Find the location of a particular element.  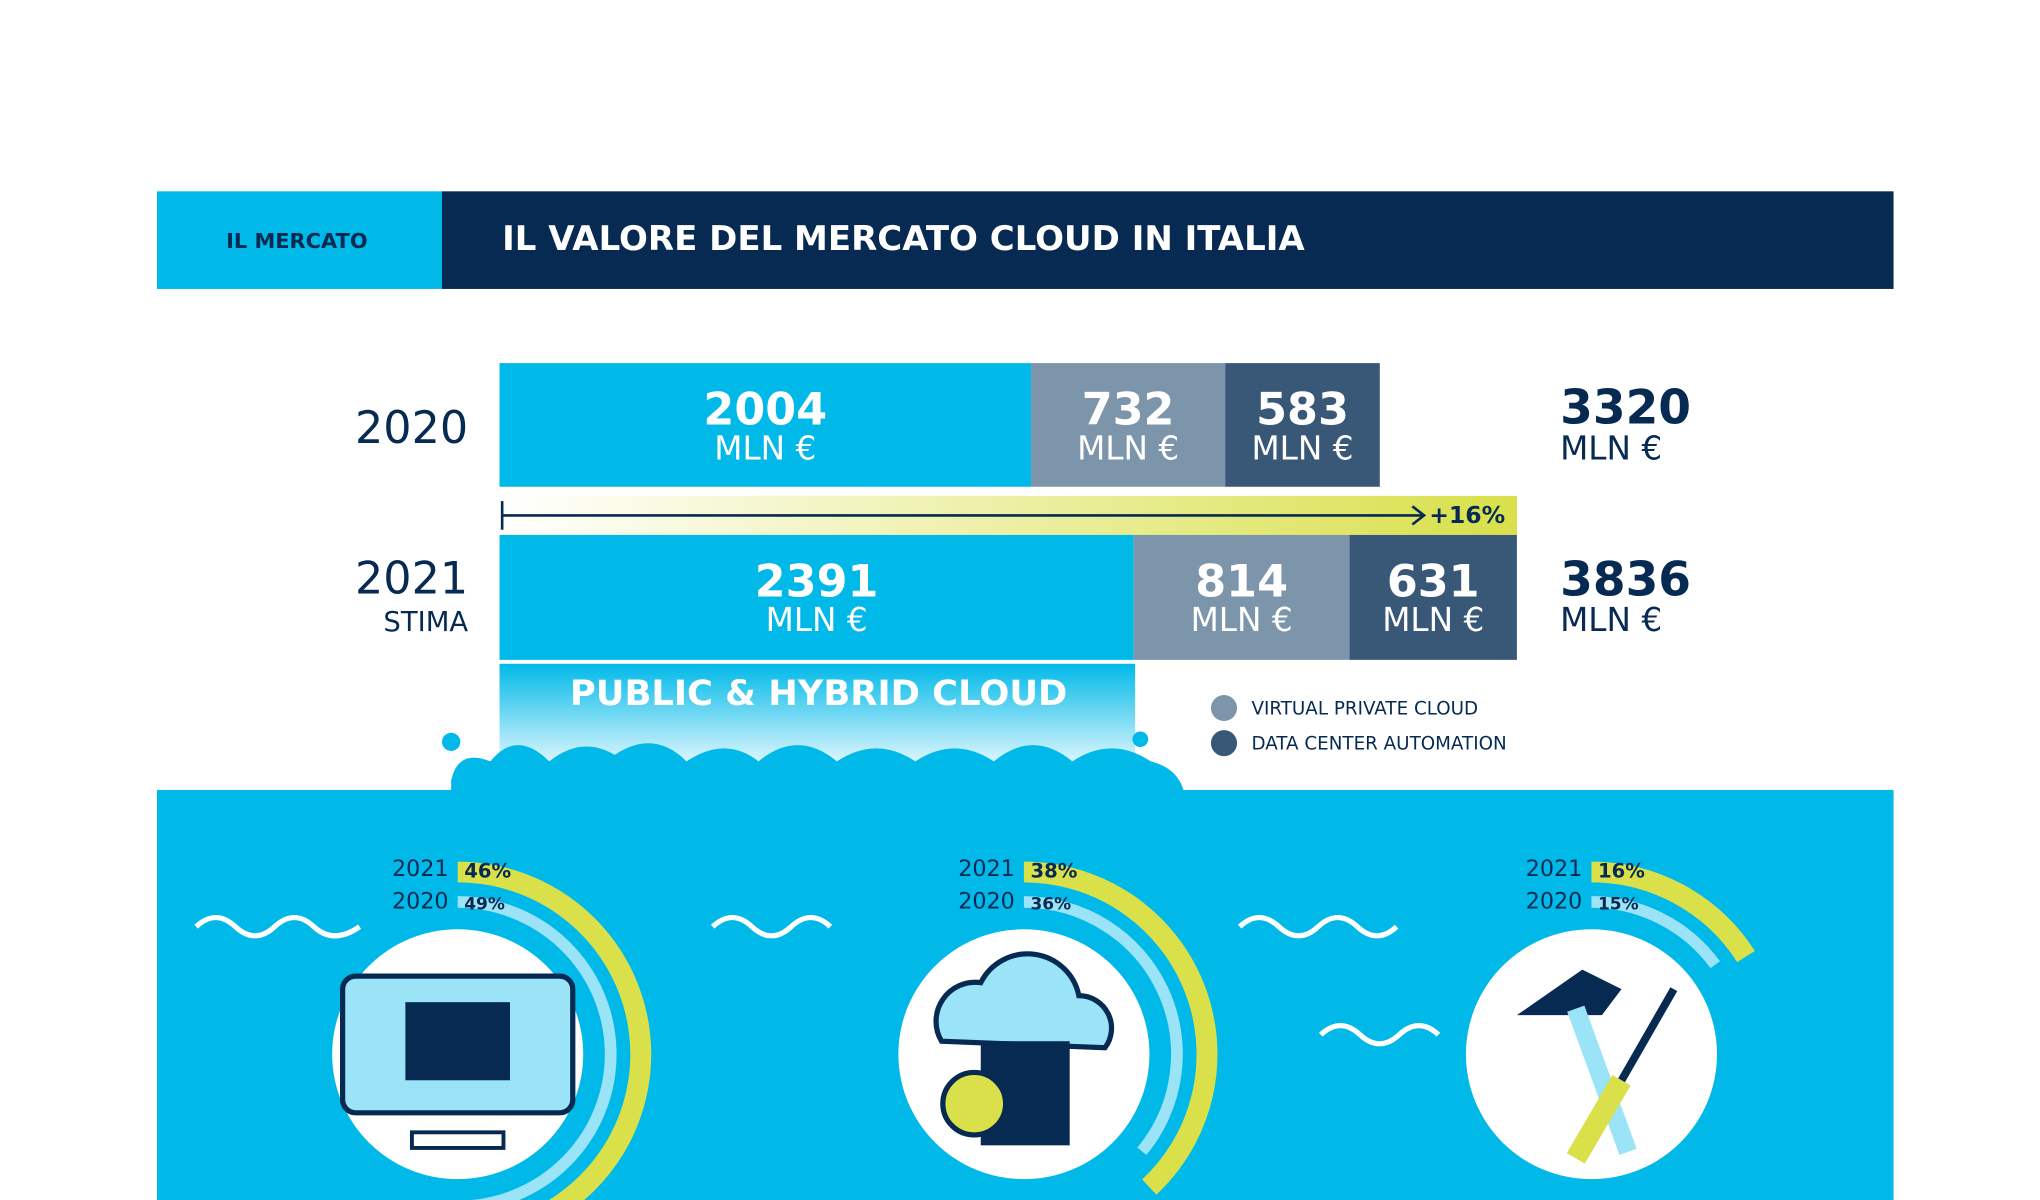

ring-value-label: 46% is located at coordinates (487, 871).